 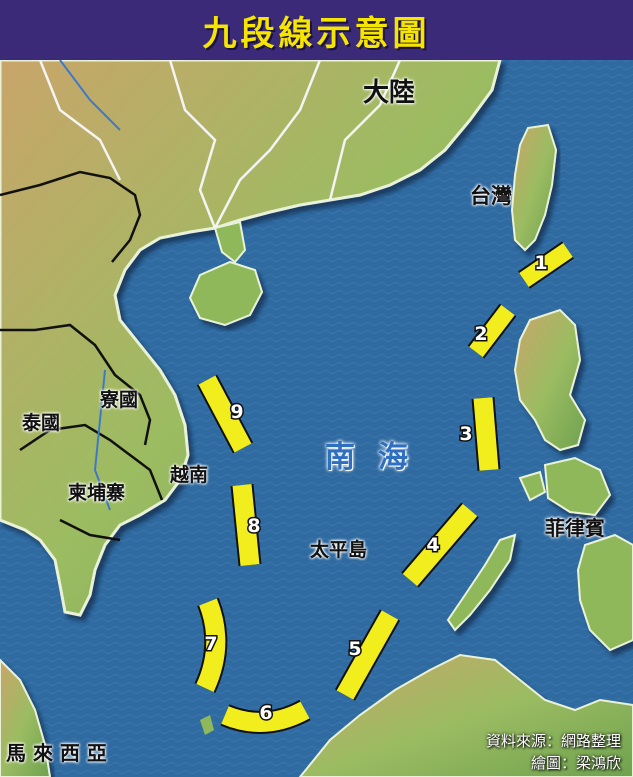 What do you see at coordinates (56, 753) in the screenshot?
I see `label-malaysia: 馬 來 西 亞` at bounding box center [56, 753].